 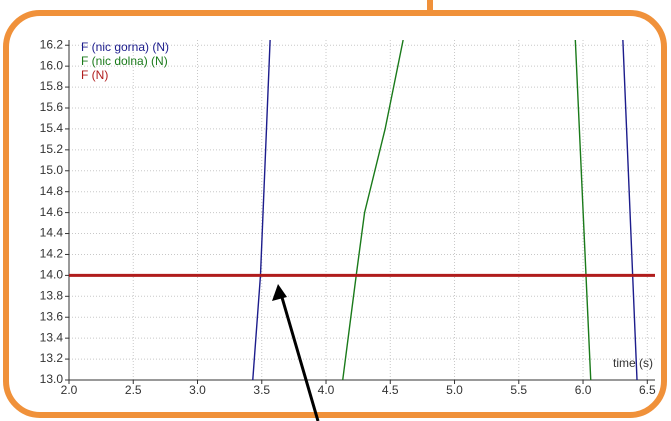 What do you see at coordinates (52, 44) in the screenshot?
I see `y-tick-label: 16.2` at bounding box center [52, 44].